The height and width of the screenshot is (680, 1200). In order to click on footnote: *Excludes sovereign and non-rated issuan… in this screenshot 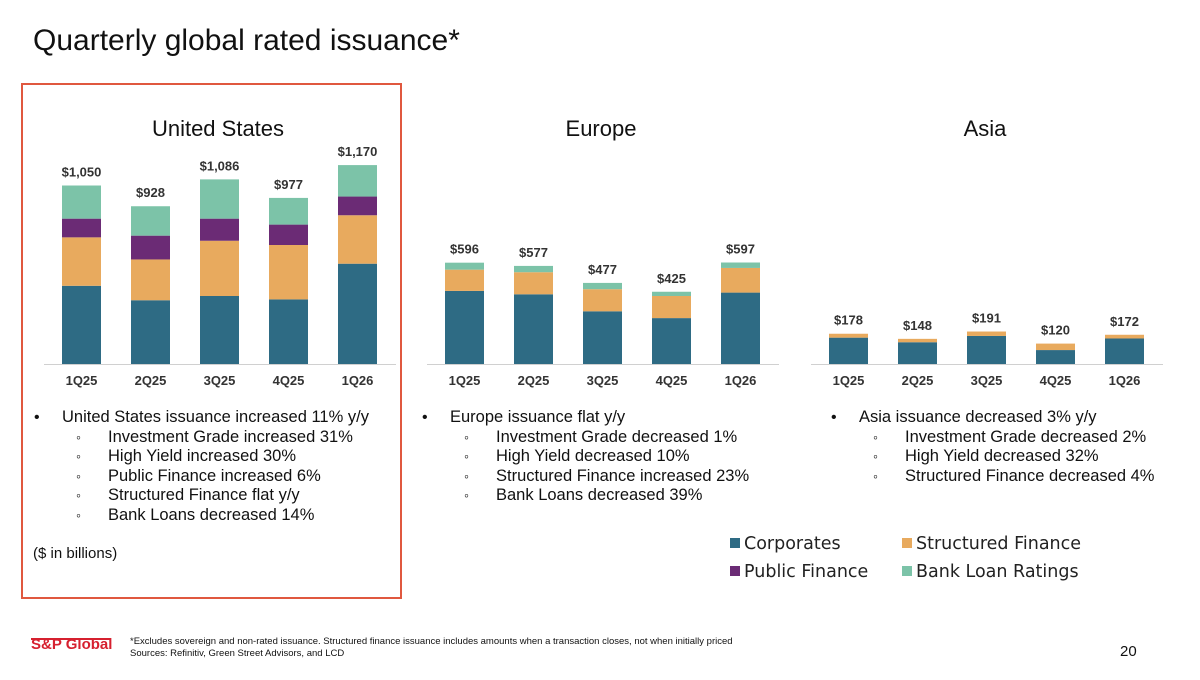, I will do `click(431, 648)`.